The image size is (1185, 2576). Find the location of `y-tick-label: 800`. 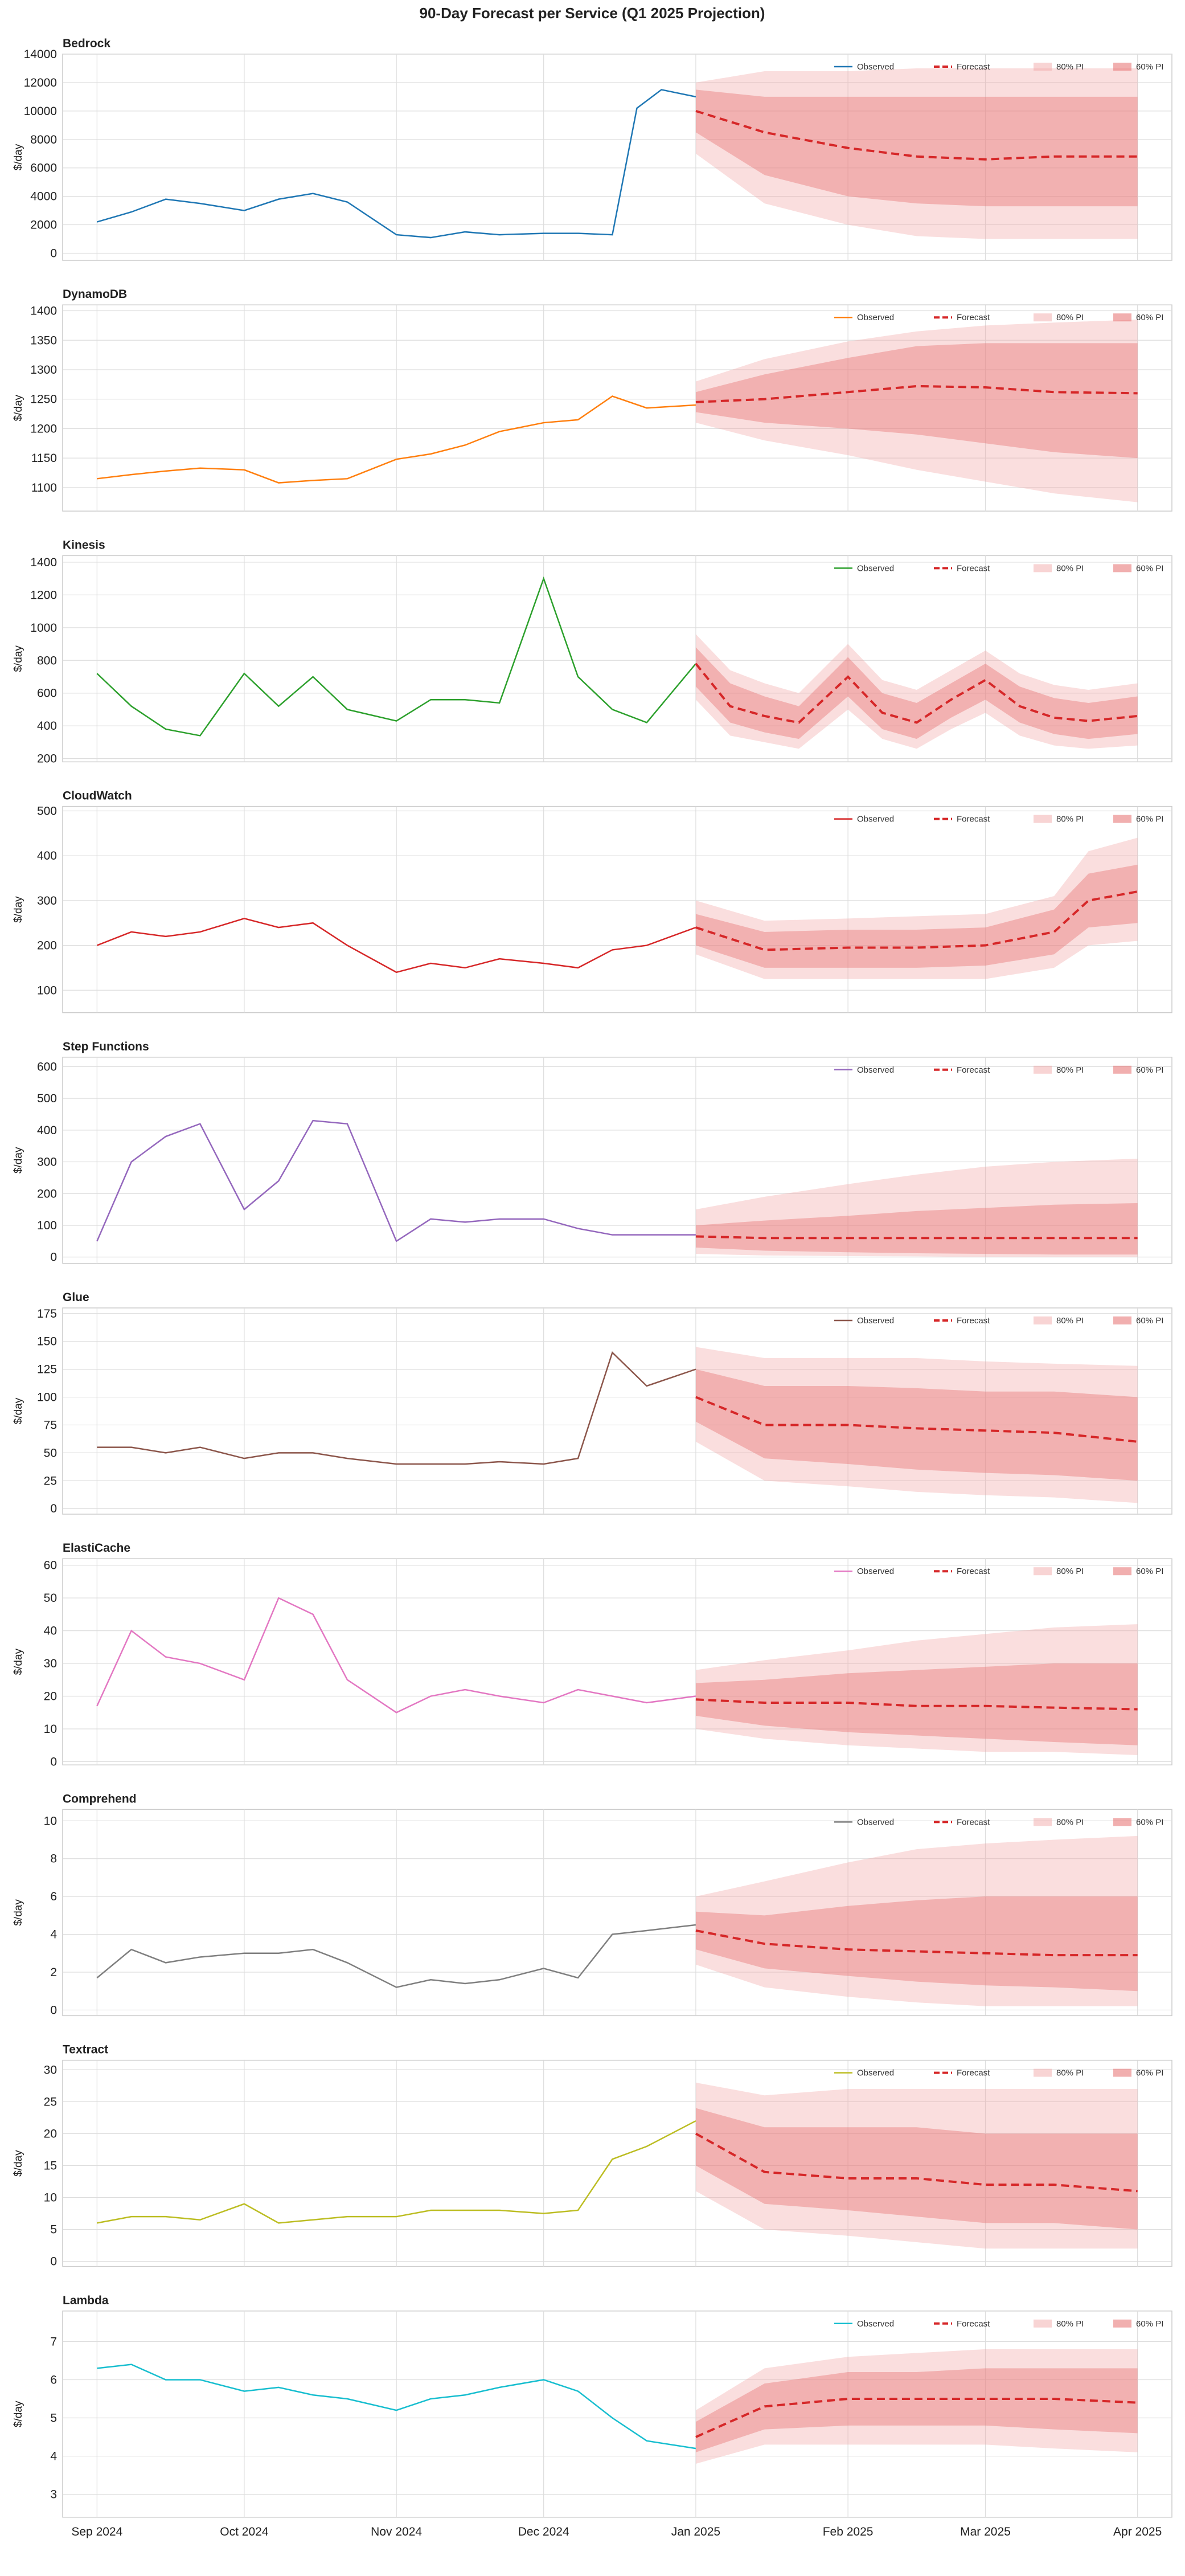

y-tick-label: 800 is located at coordinates (47, 660).